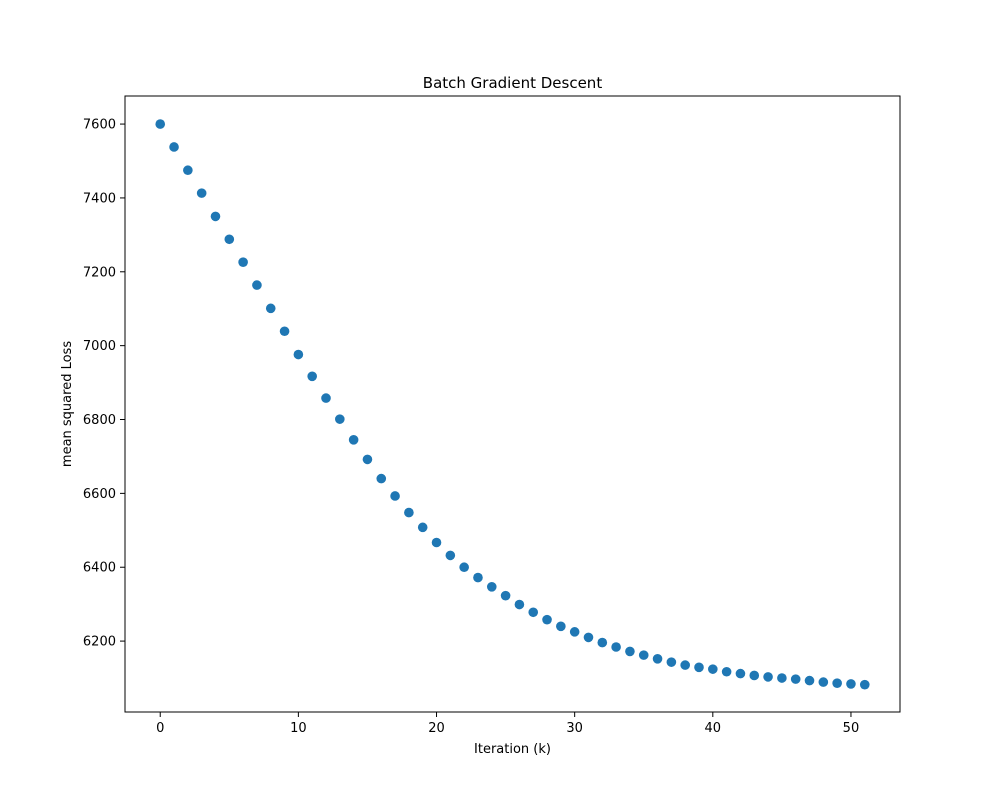 The image size is (1000, 800). I want to click on x-tick-label: 0, so click(160, 728).